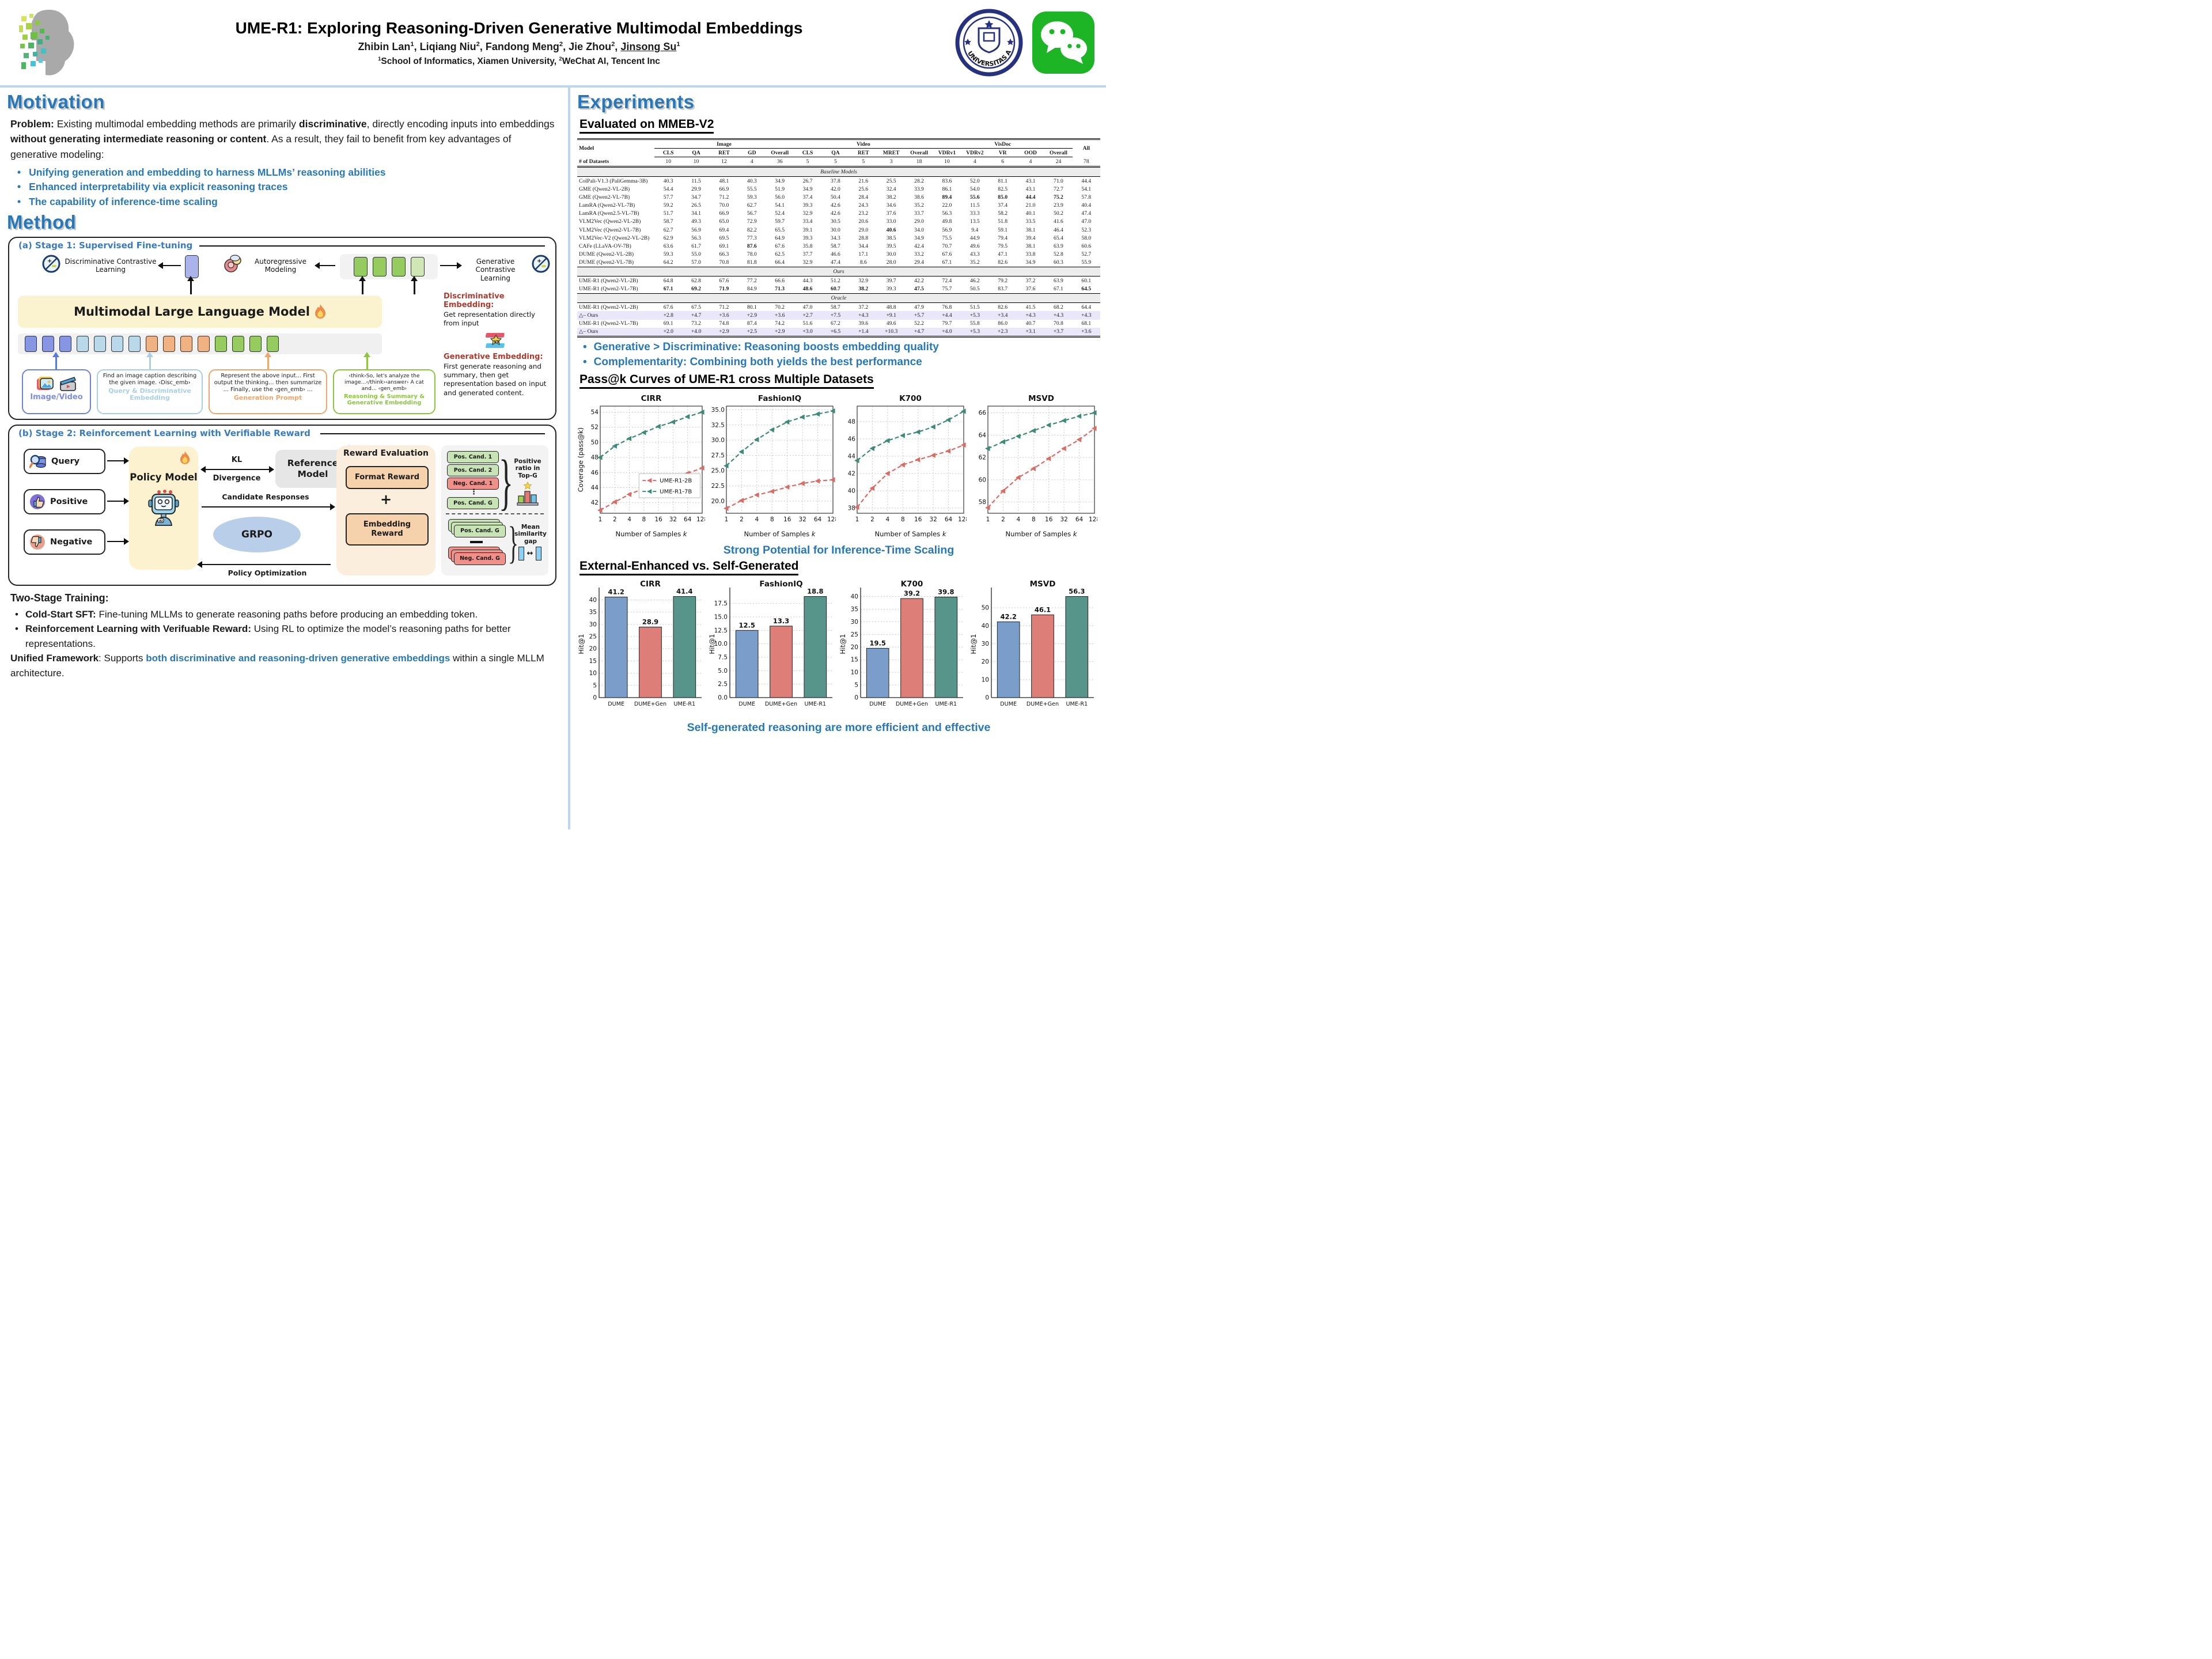  Describe the element at coordinates (593, 649) in the screenshot. I see `svg-text: 20` at that location.